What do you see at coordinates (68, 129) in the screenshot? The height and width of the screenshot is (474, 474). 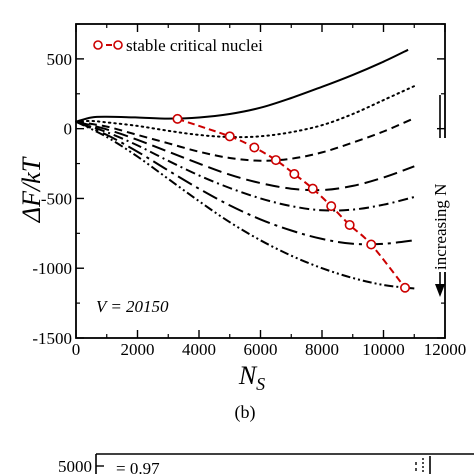 I see `y-tick-label: 0` at bounding box center [68, 129].